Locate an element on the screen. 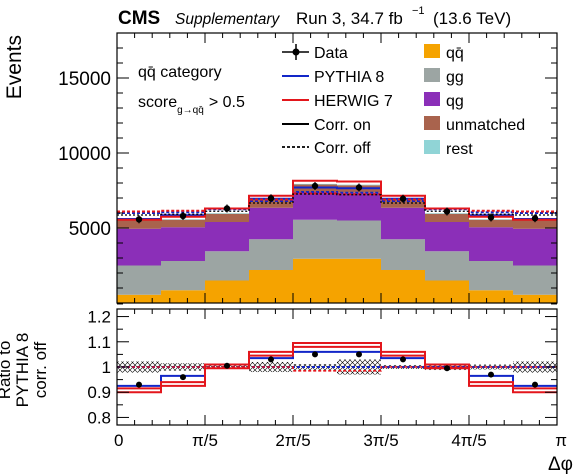 This screenshot has height=474, width=580. herwig-corr-on-line is located at coordinates (337, 200).